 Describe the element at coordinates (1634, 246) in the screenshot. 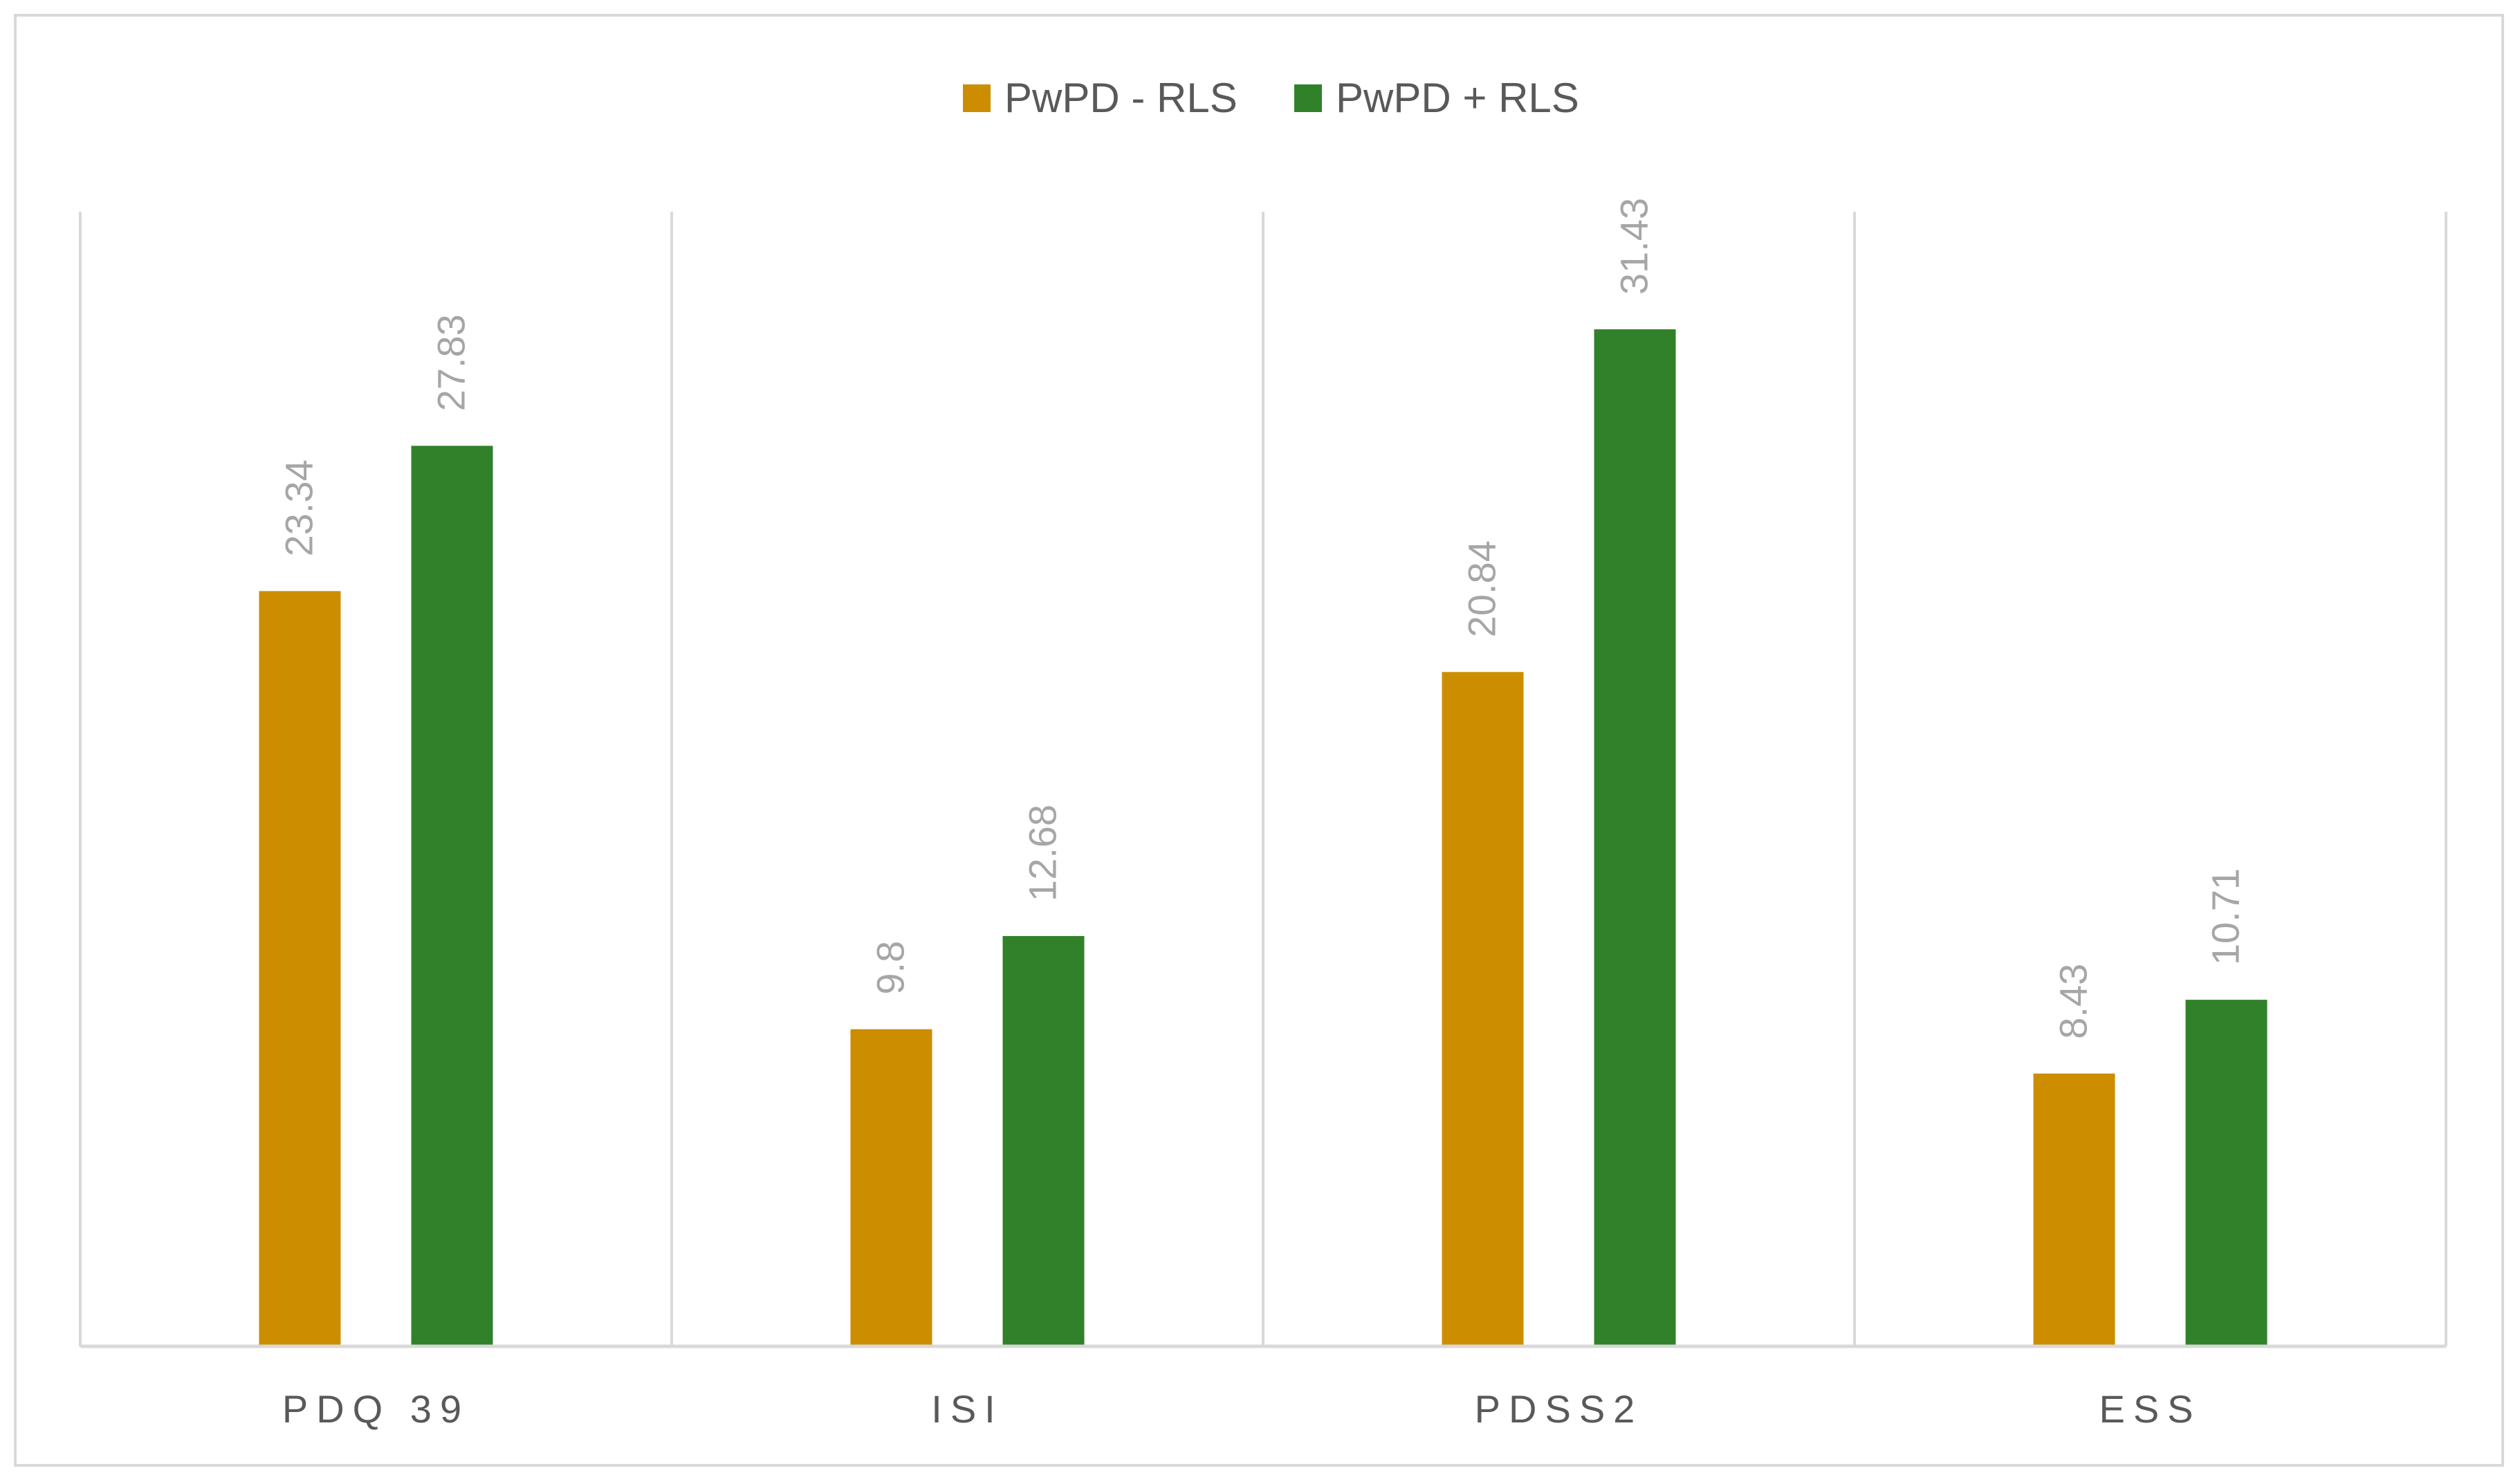

I see `data-label: 31.43` at that location.